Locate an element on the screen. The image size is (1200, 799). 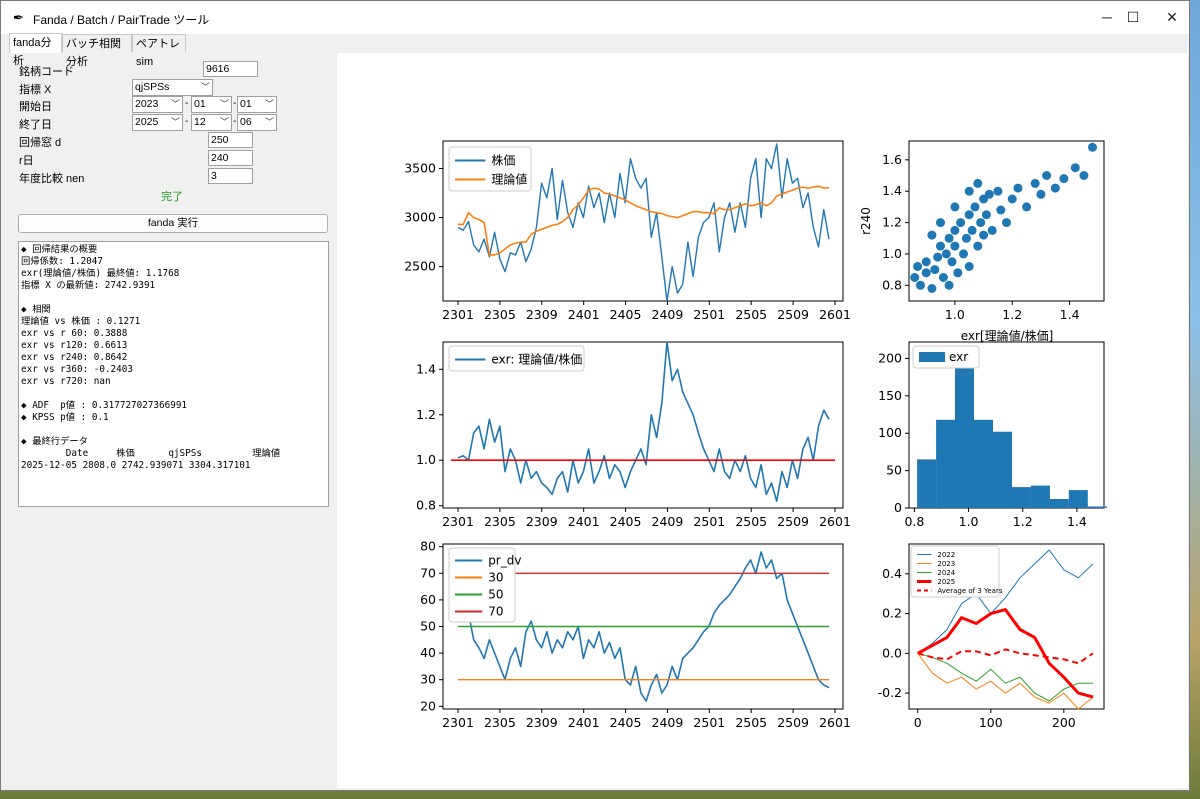
chart1-xtick-label: 2309 is located at coordinates (542, 314).